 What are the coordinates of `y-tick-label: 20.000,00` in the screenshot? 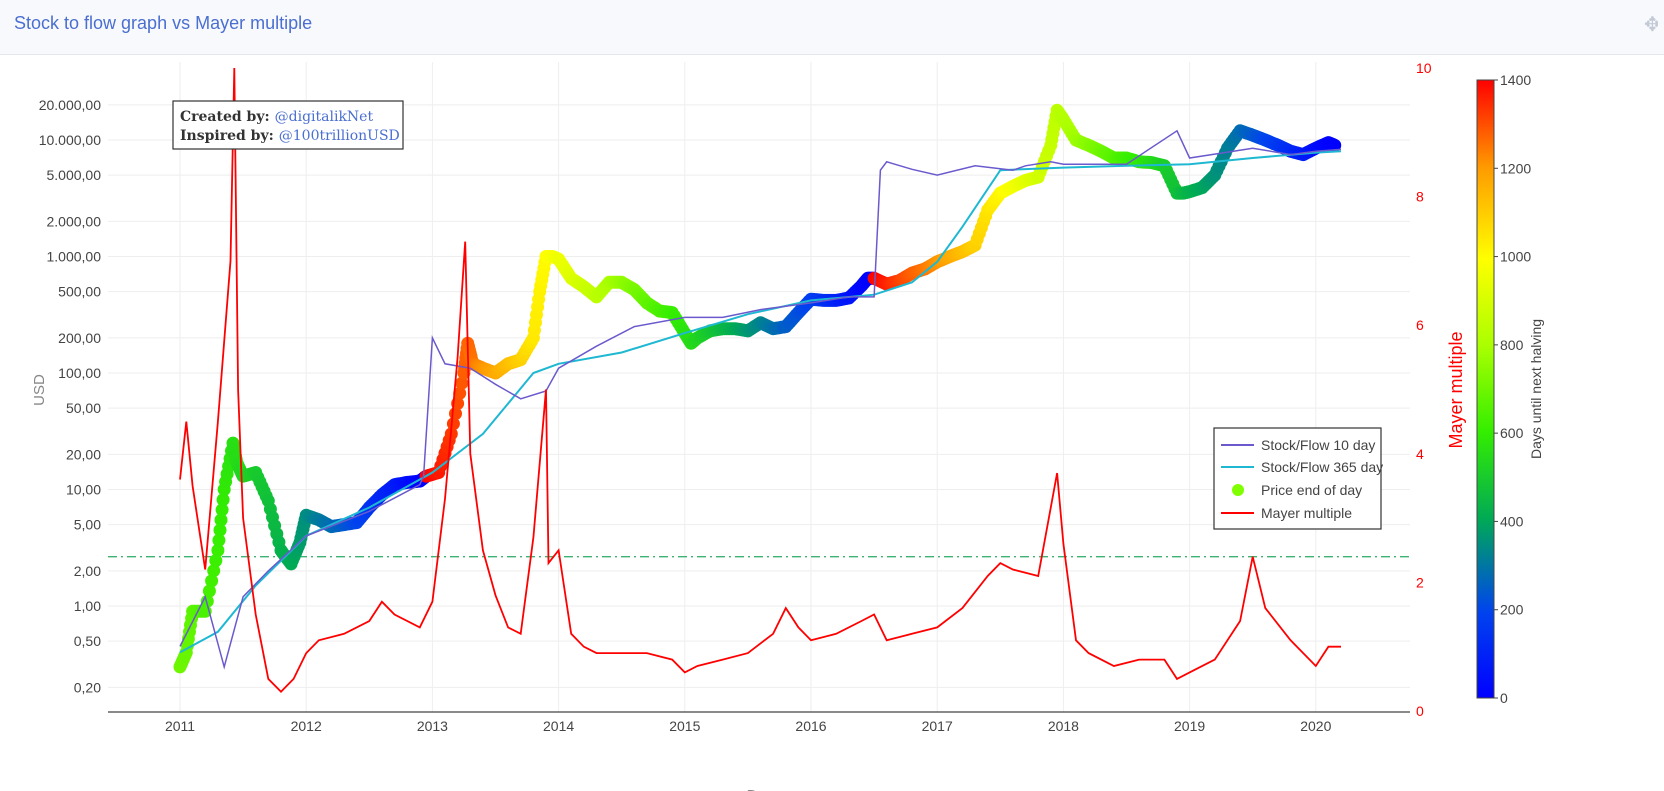 It's located at (70, 105).